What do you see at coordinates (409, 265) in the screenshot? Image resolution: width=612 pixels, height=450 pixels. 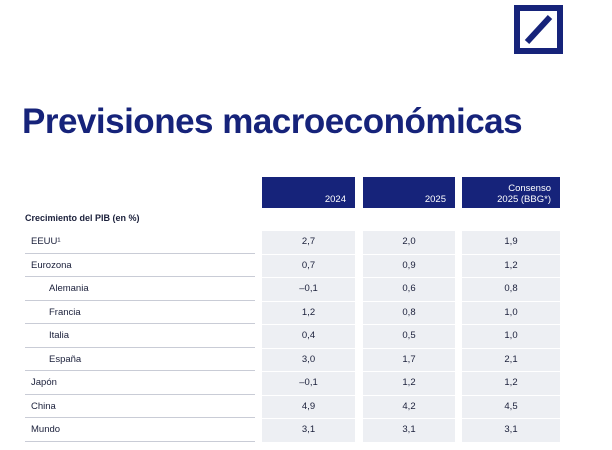 I see `value-cell: 0,9` at bounding box center [409, 265].